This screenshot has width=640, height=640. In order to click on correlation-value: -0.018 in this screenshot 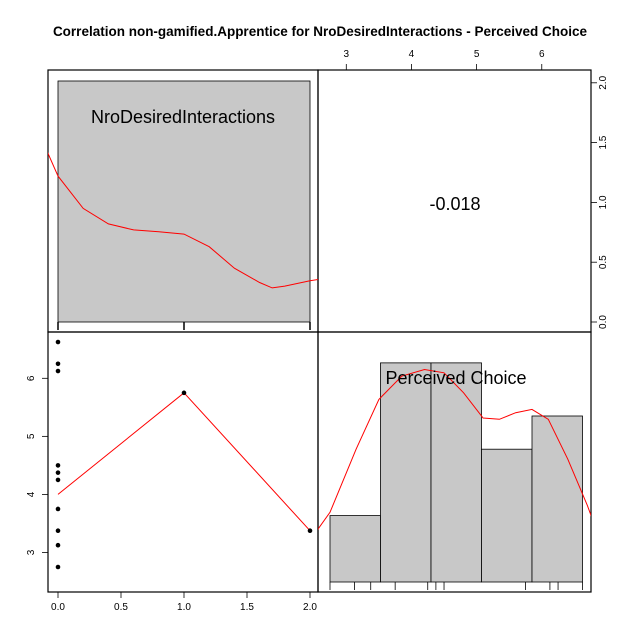, I will do `click(454, 204)`.